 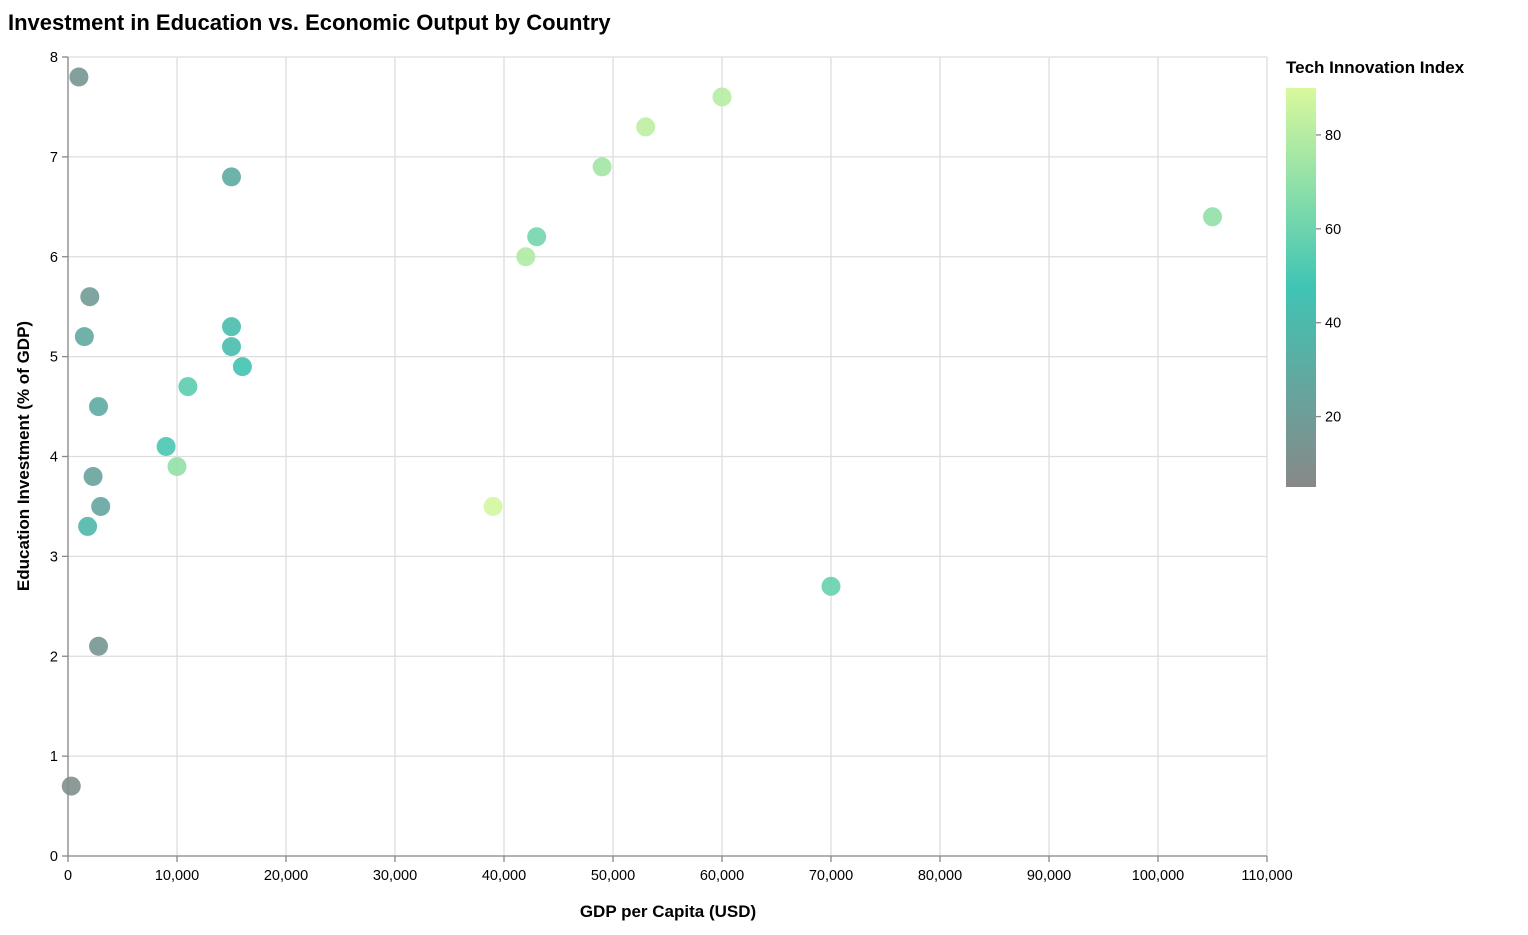 I want to click on x-tick-label: 90,000, so click(x=1049, y=876).